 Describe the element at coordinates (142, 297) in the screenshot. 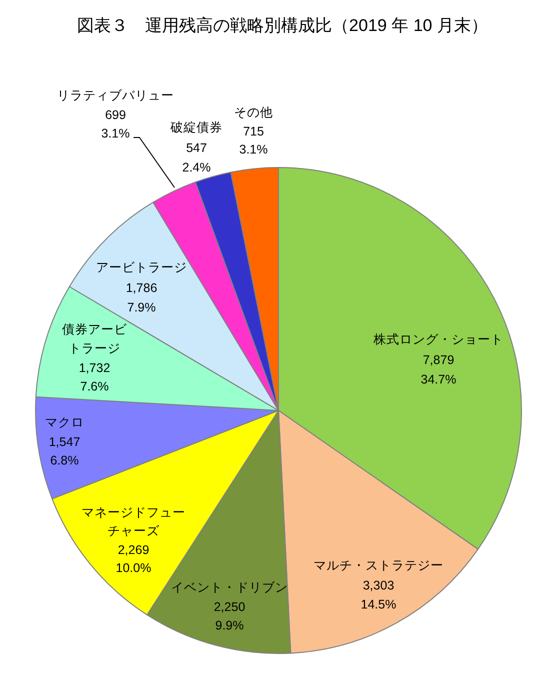

I see `data-label: 1,786 7.9%` at that location.